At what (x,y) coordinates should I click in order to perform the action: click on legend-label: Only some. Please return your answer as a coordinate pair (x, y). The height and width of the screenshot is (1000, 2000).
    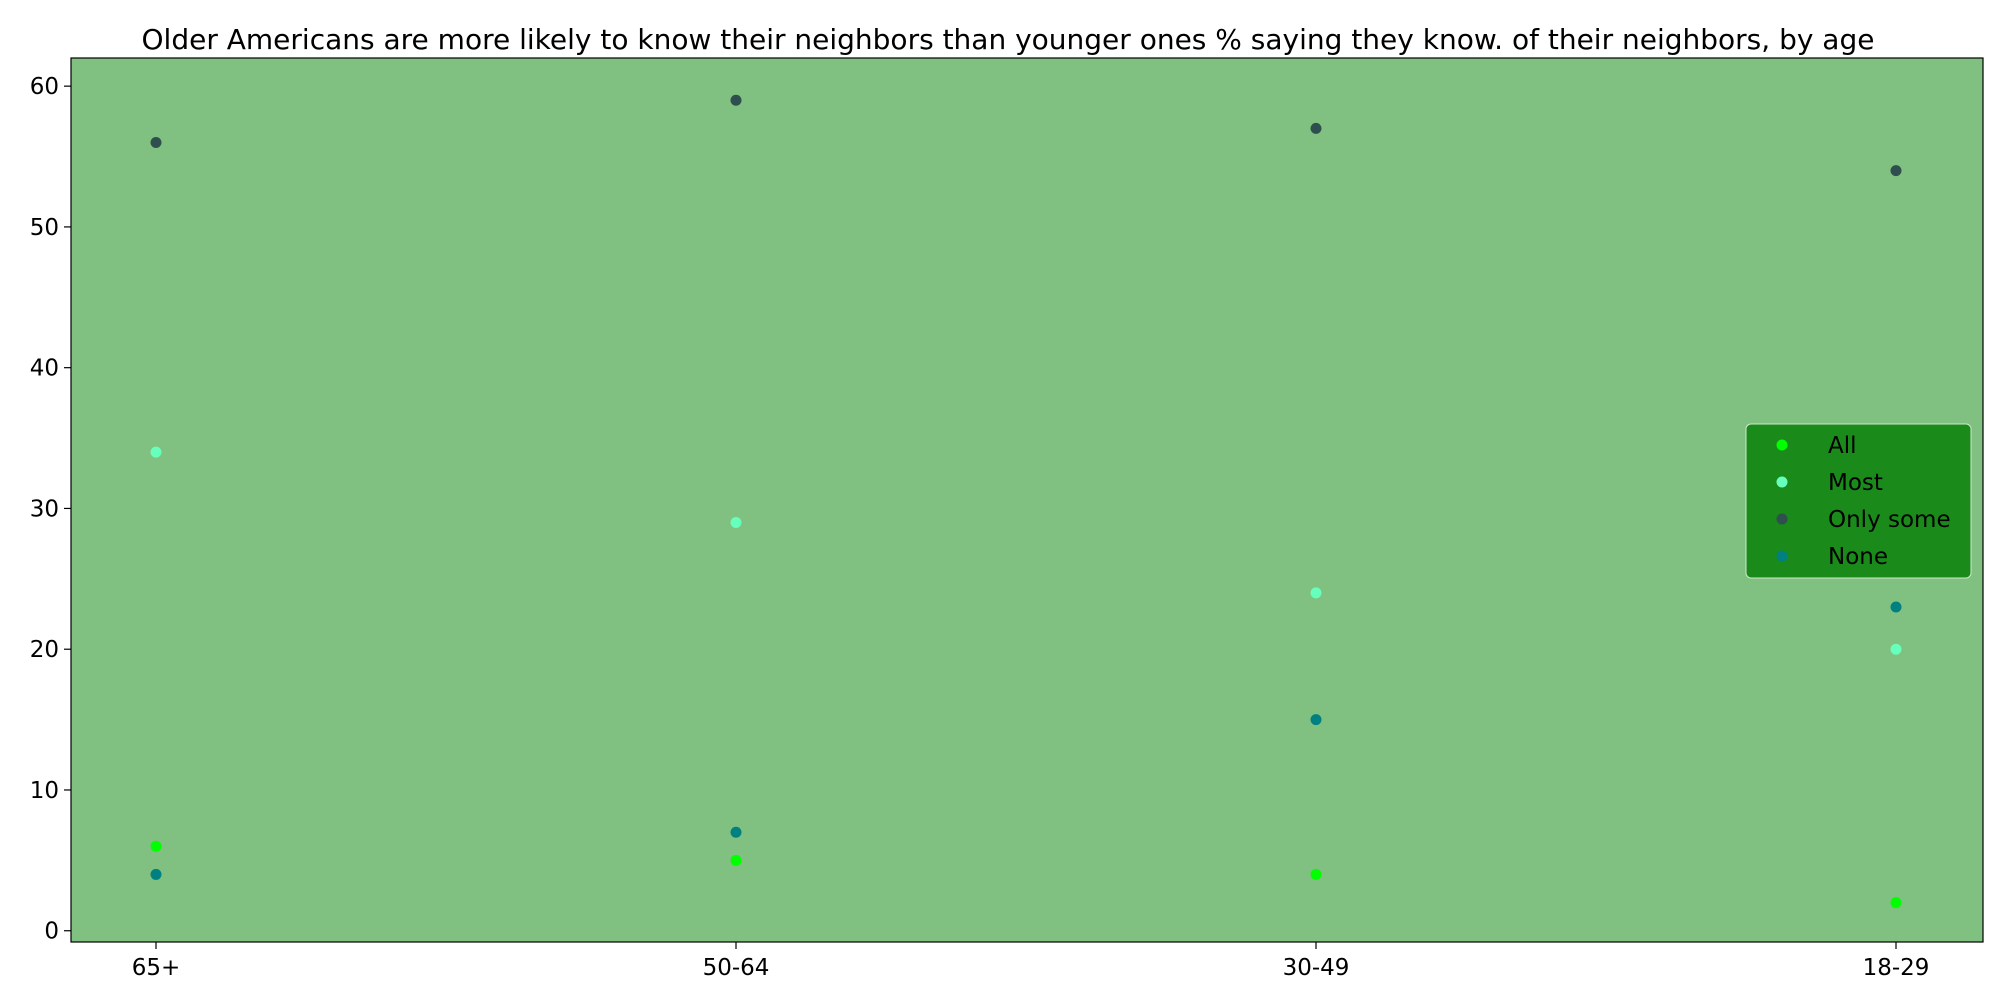
    Looking at the image, I should click on (1889, 520).